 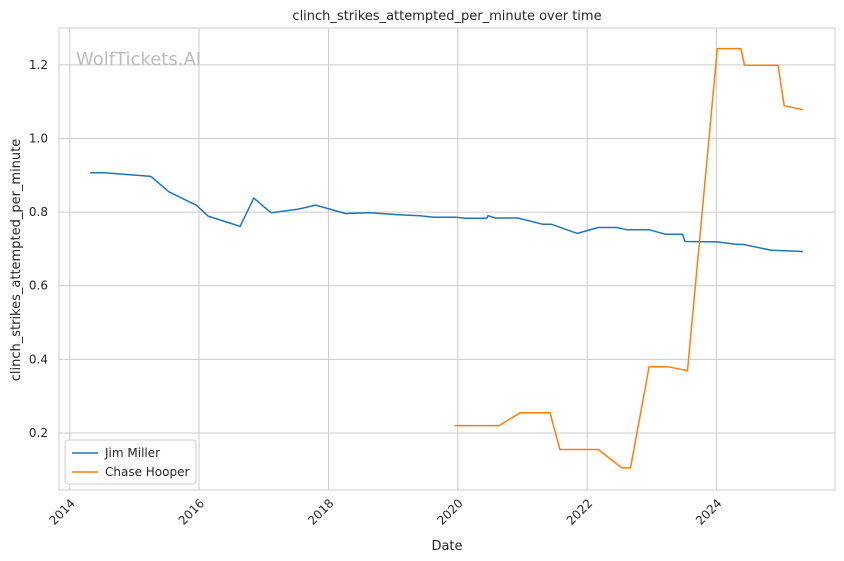 I want to click on y-axis-title: clinch_strikes_attempted_per_minute, so click(x=16, y=260).